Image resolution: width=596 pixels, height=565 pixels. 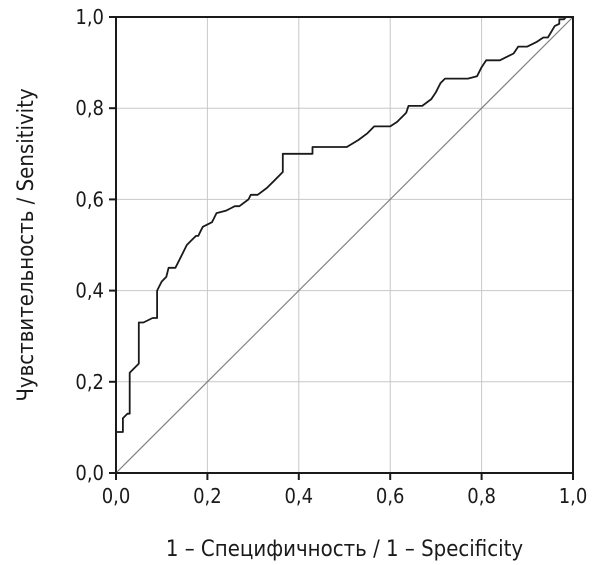 I want to click on x-axis-ticks: 0,0 0,2 0,4 0,6 0,8 1,0, so click(x=345, y=490).